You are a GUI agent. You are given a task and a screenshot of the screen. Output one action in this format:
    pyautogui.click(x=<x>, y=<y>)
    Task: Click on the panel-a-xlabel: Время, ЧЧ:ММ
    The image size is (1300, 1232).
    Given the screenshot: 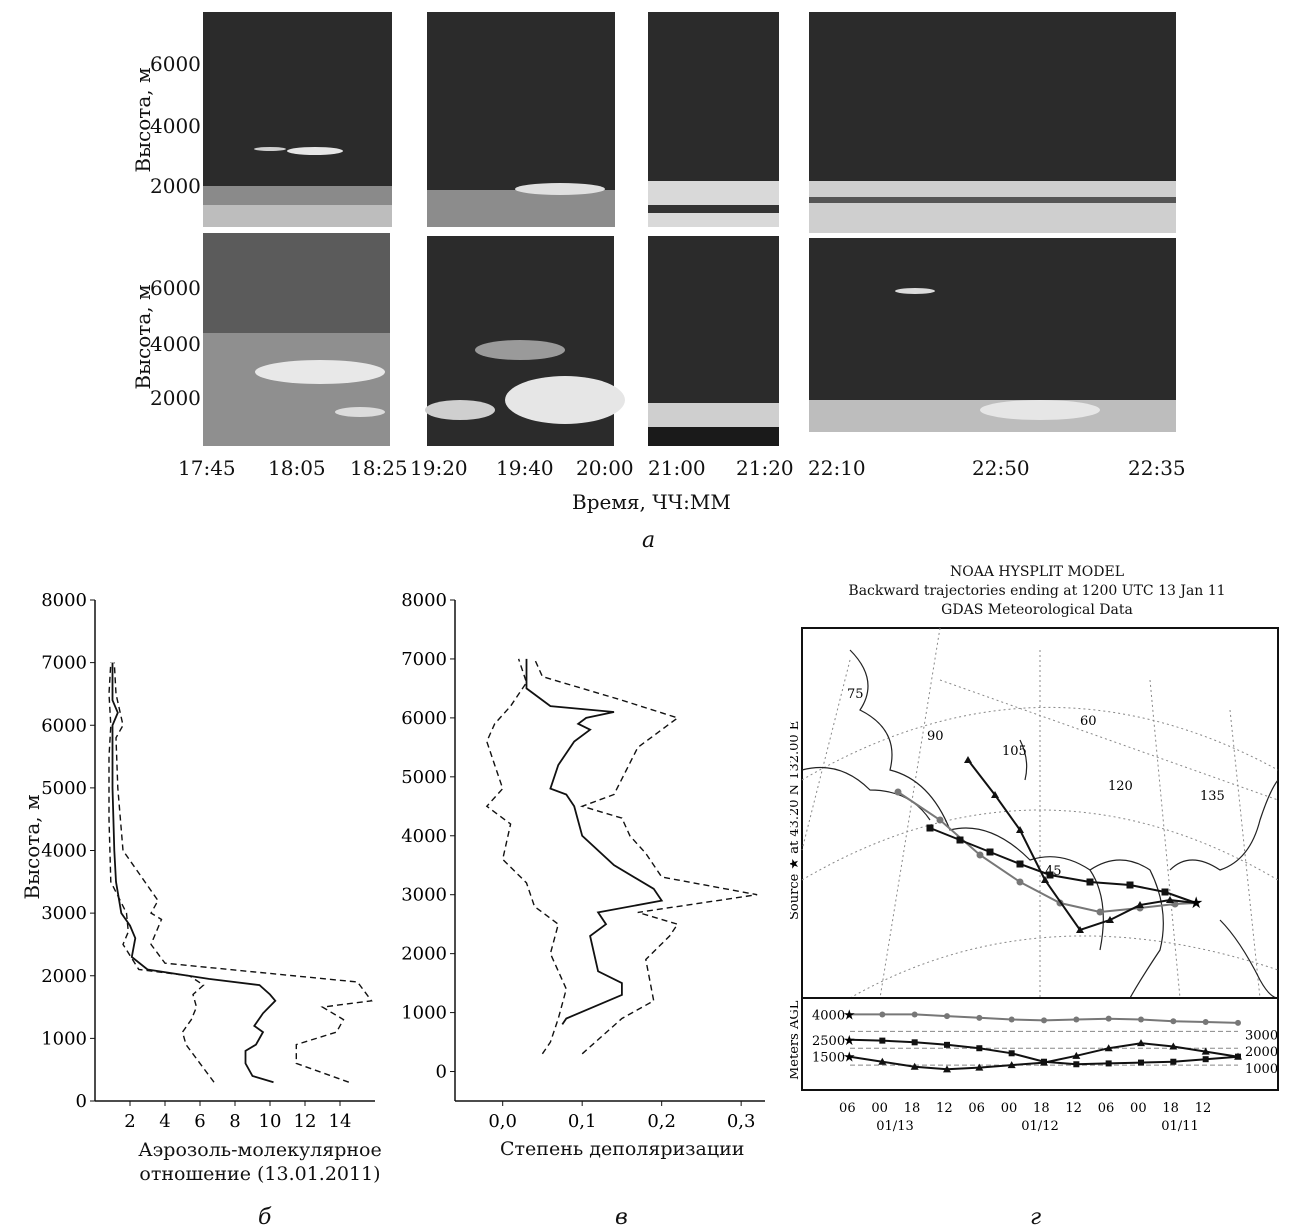 What is the action you would take?
    pyautogui.click(x=651, y=502)
    